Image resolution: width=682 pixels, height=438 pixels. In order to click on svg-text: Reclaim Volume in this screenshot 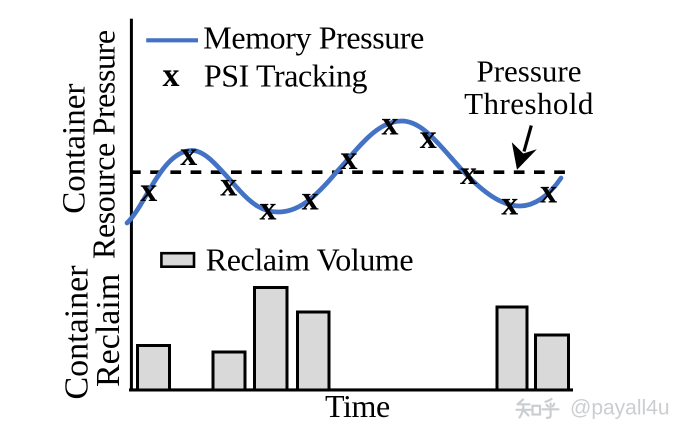, I will do `click(310, 259)`.